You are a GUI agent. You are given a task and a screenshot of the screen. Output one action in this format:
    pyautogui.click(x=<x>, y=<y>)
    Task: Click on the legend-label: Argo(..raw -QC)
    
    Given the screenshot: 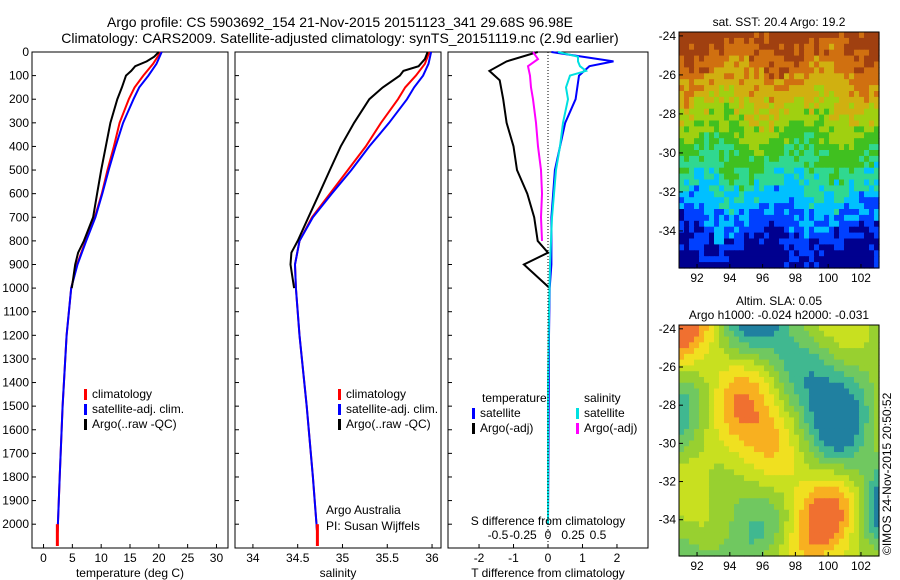 What is the action you would take?
    pyautogui.click(x=388, y=424)
    